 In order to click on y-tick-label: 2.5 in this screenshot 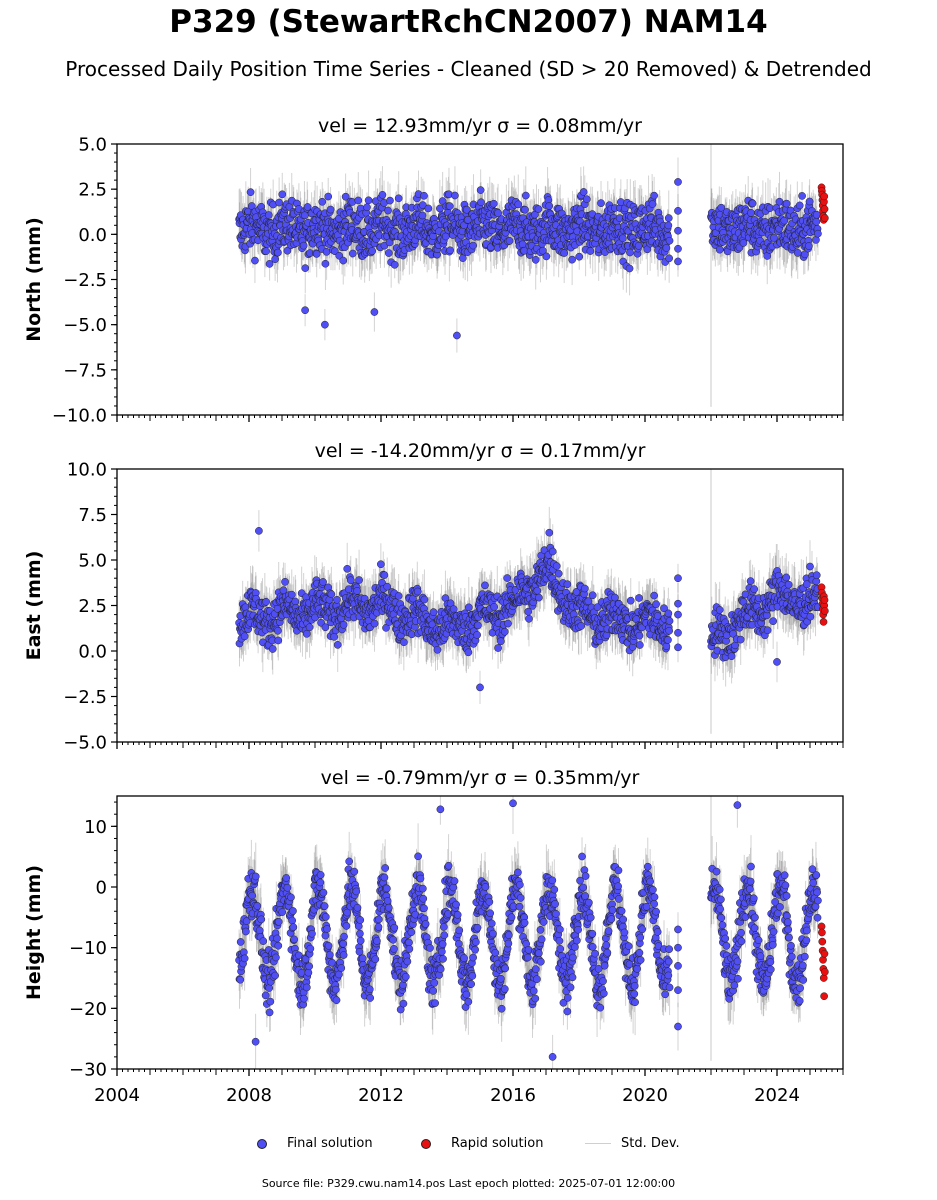, I will do `click(92, 190)`.